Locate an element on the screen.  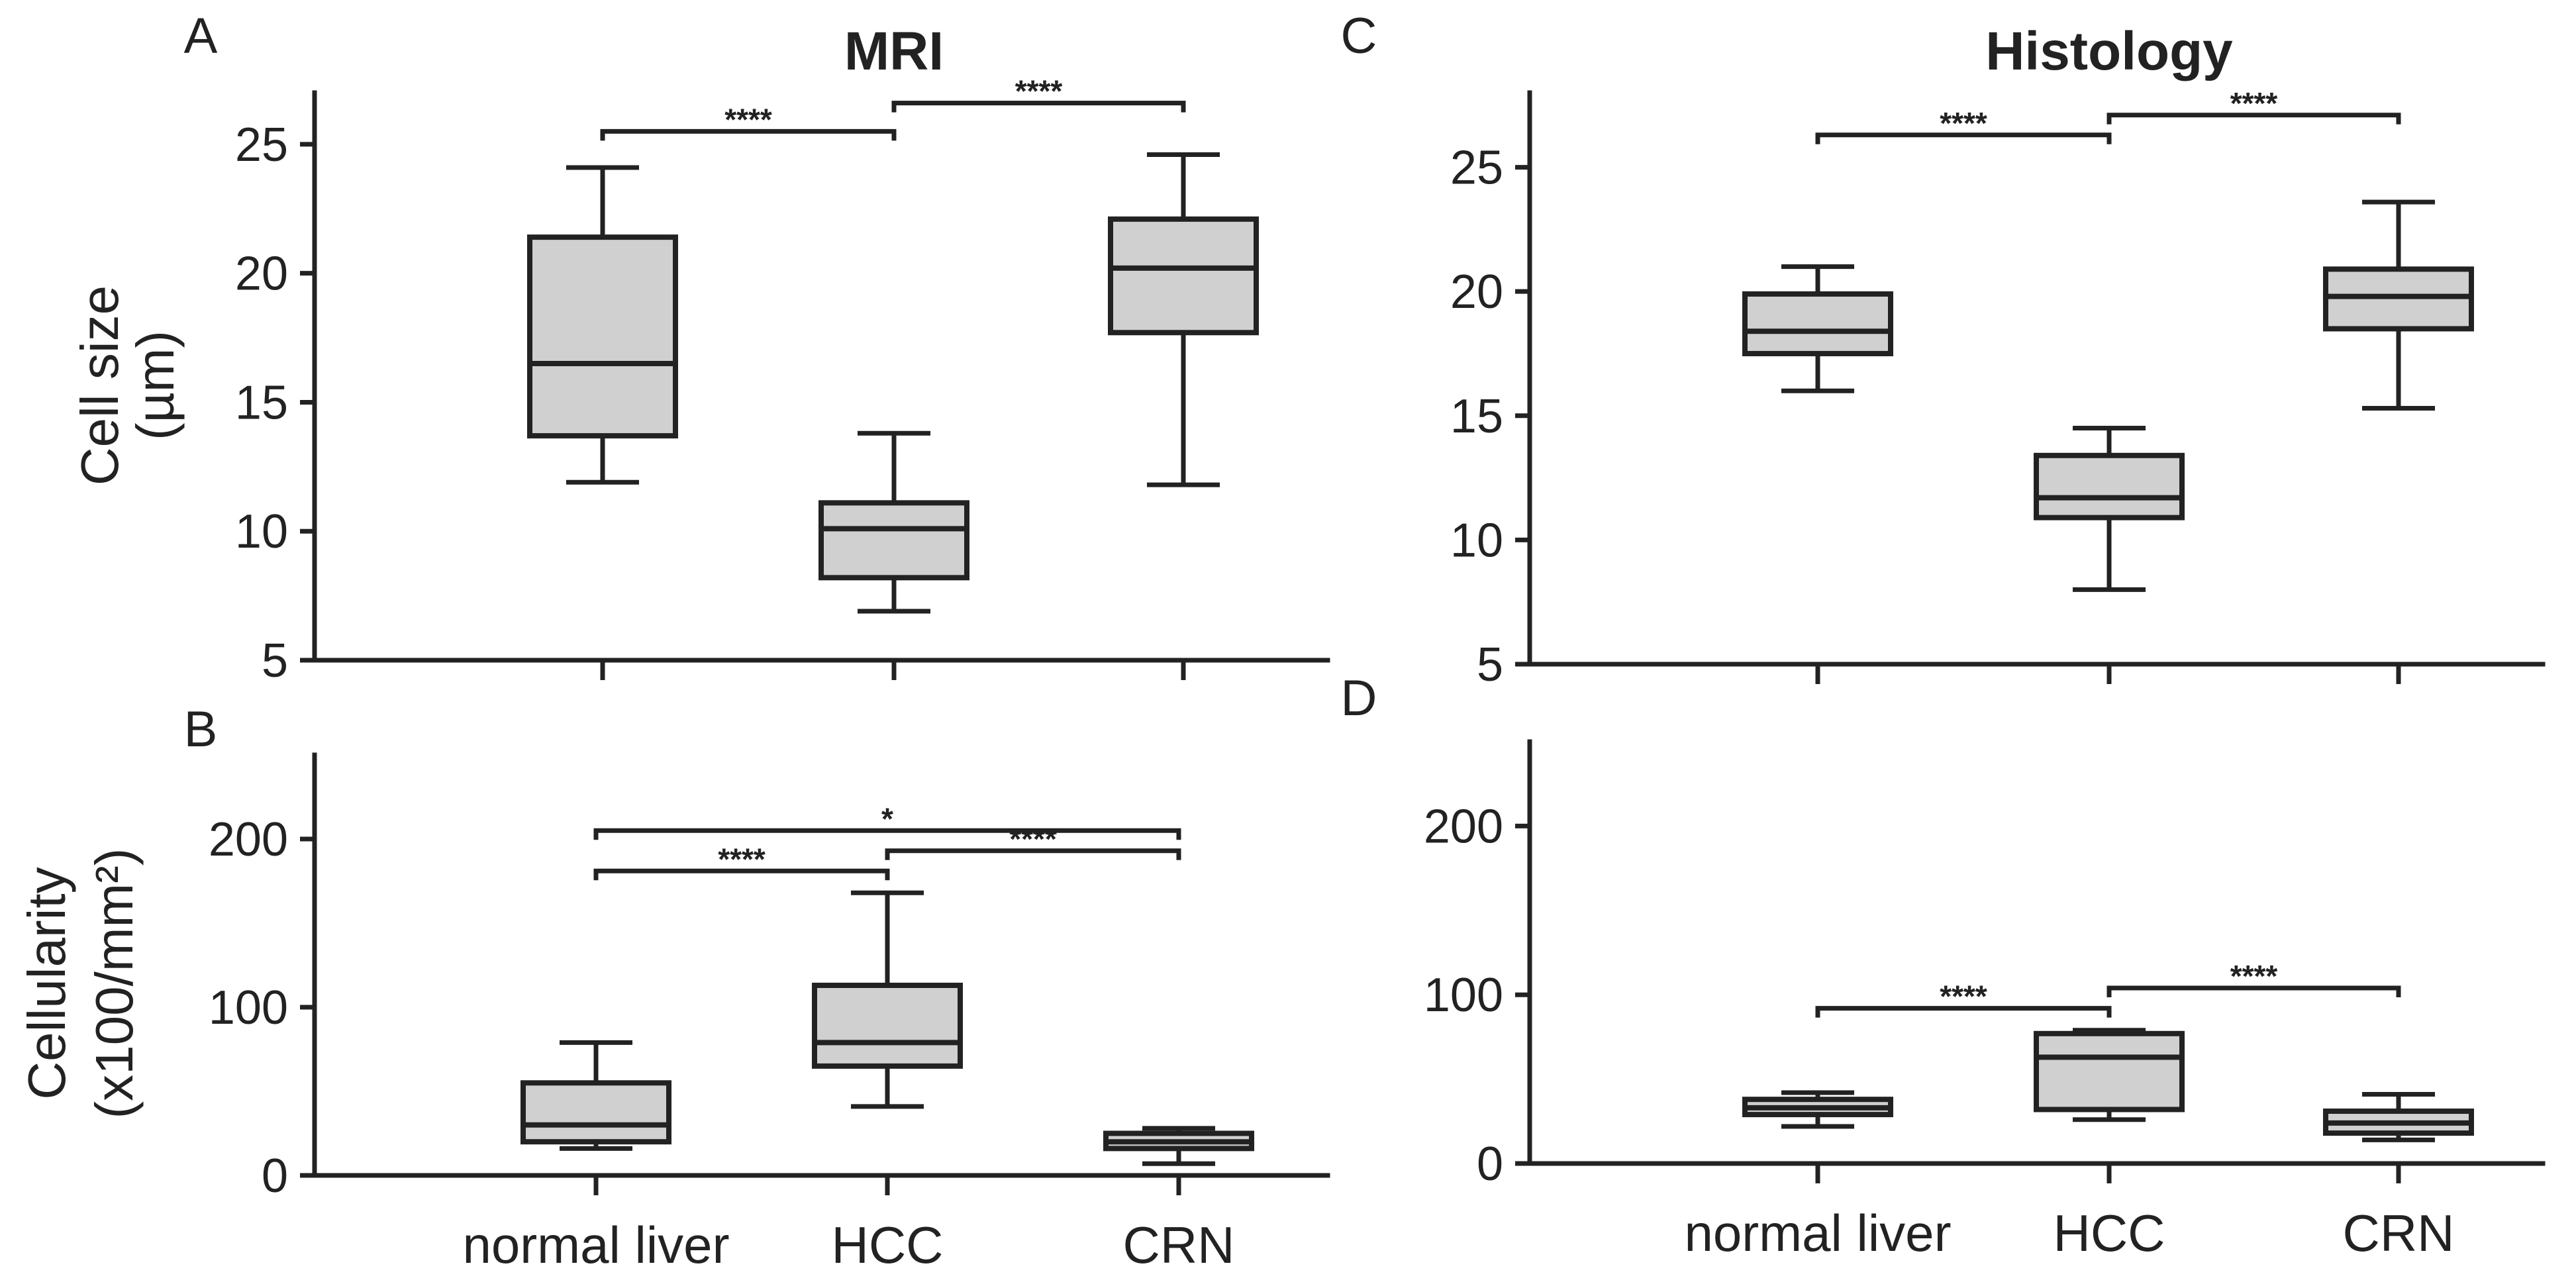
panel-d-ytick-label: 200 is located at coordinates (1463, 826).